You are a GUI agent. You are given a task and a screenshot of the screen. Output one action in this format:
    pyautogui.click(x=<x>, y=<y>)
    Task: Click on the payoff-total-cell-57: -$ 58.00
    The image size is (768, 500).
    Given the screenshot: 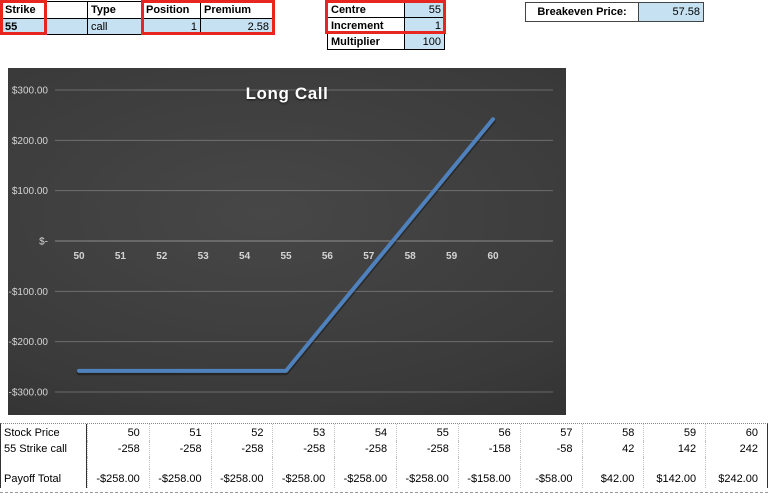 What is the action you would take?
    pyautogui.click(x=550, y=478)
    